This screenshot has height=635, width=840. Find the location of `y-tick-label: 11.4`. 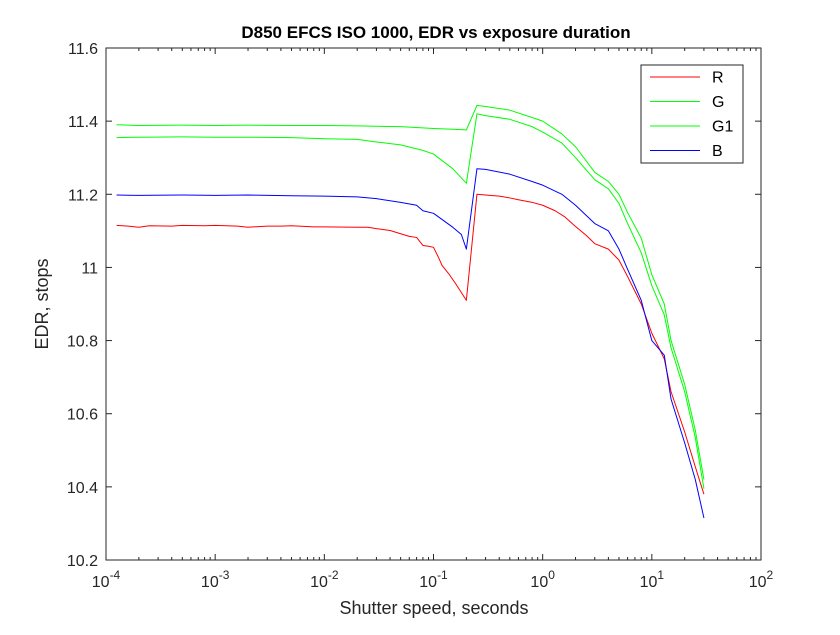

y-tick-label: 11.4 is located at coordinates (83, 122).